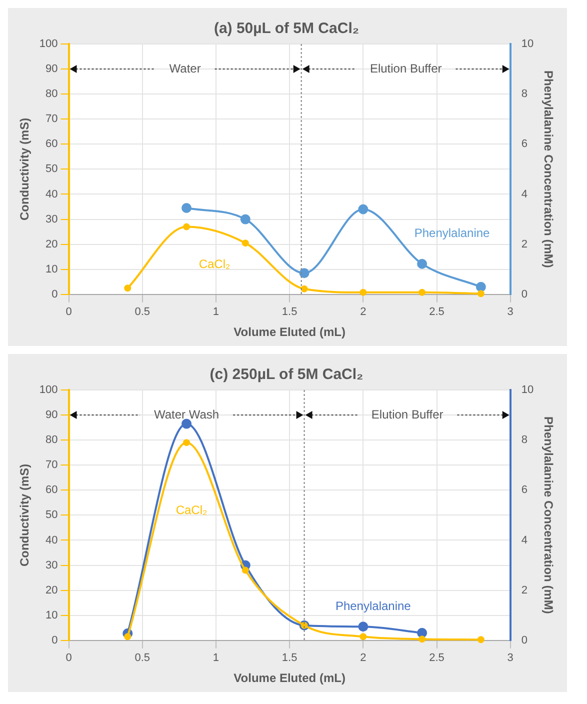  I want to click on annotation: Water, so click(185, 68).